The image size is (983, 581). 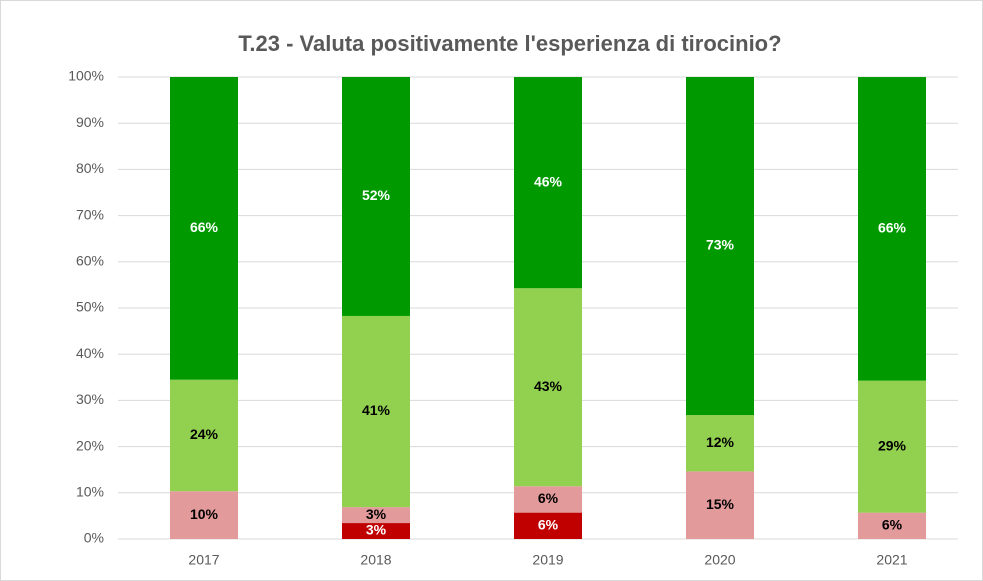 I want to click on data-label: 52%, so click(x=376, y=195).